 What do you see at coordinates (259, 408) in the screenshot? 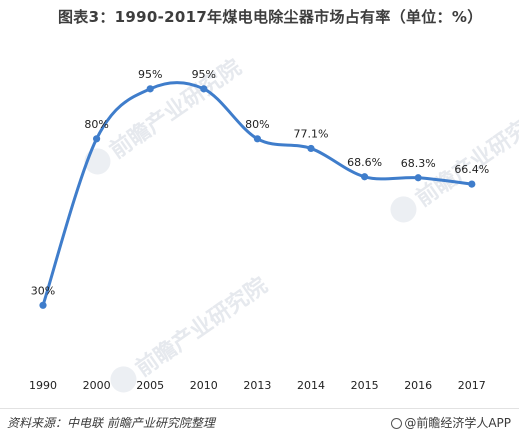
I see `footer-divider` at bounding box center [259, 408].